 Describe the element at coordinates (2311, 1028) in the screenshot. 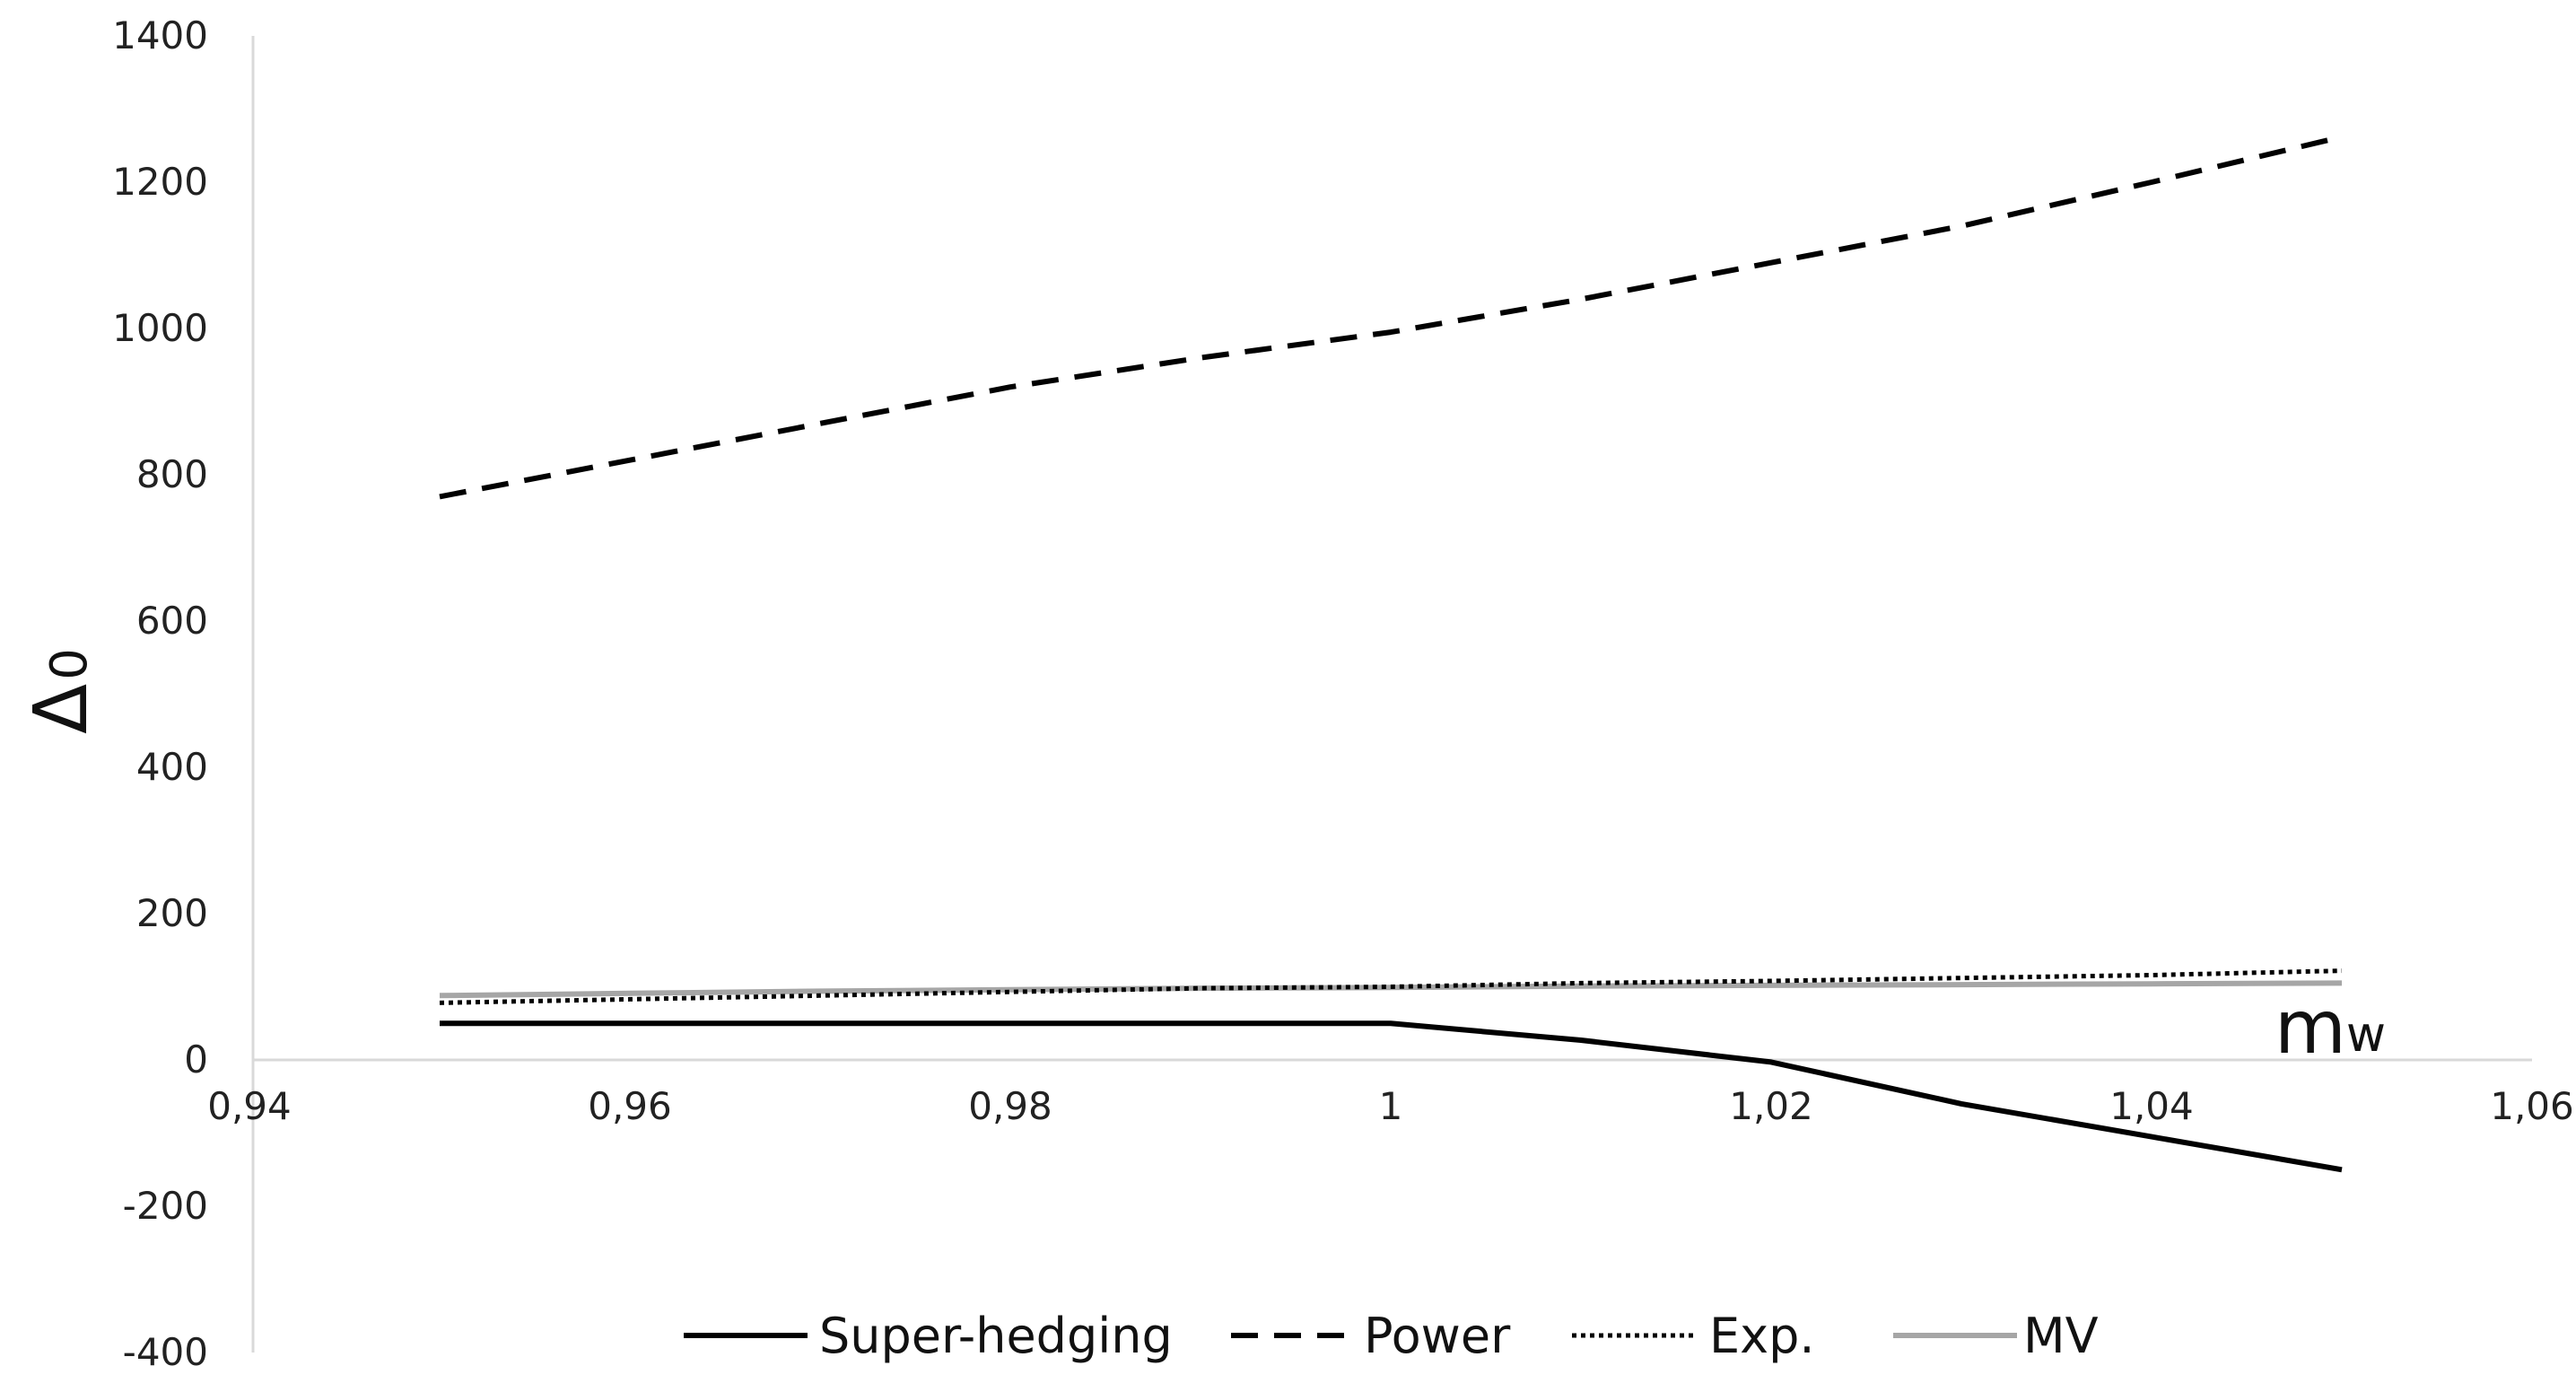

I see `x-axis-title-main: m` at that location.